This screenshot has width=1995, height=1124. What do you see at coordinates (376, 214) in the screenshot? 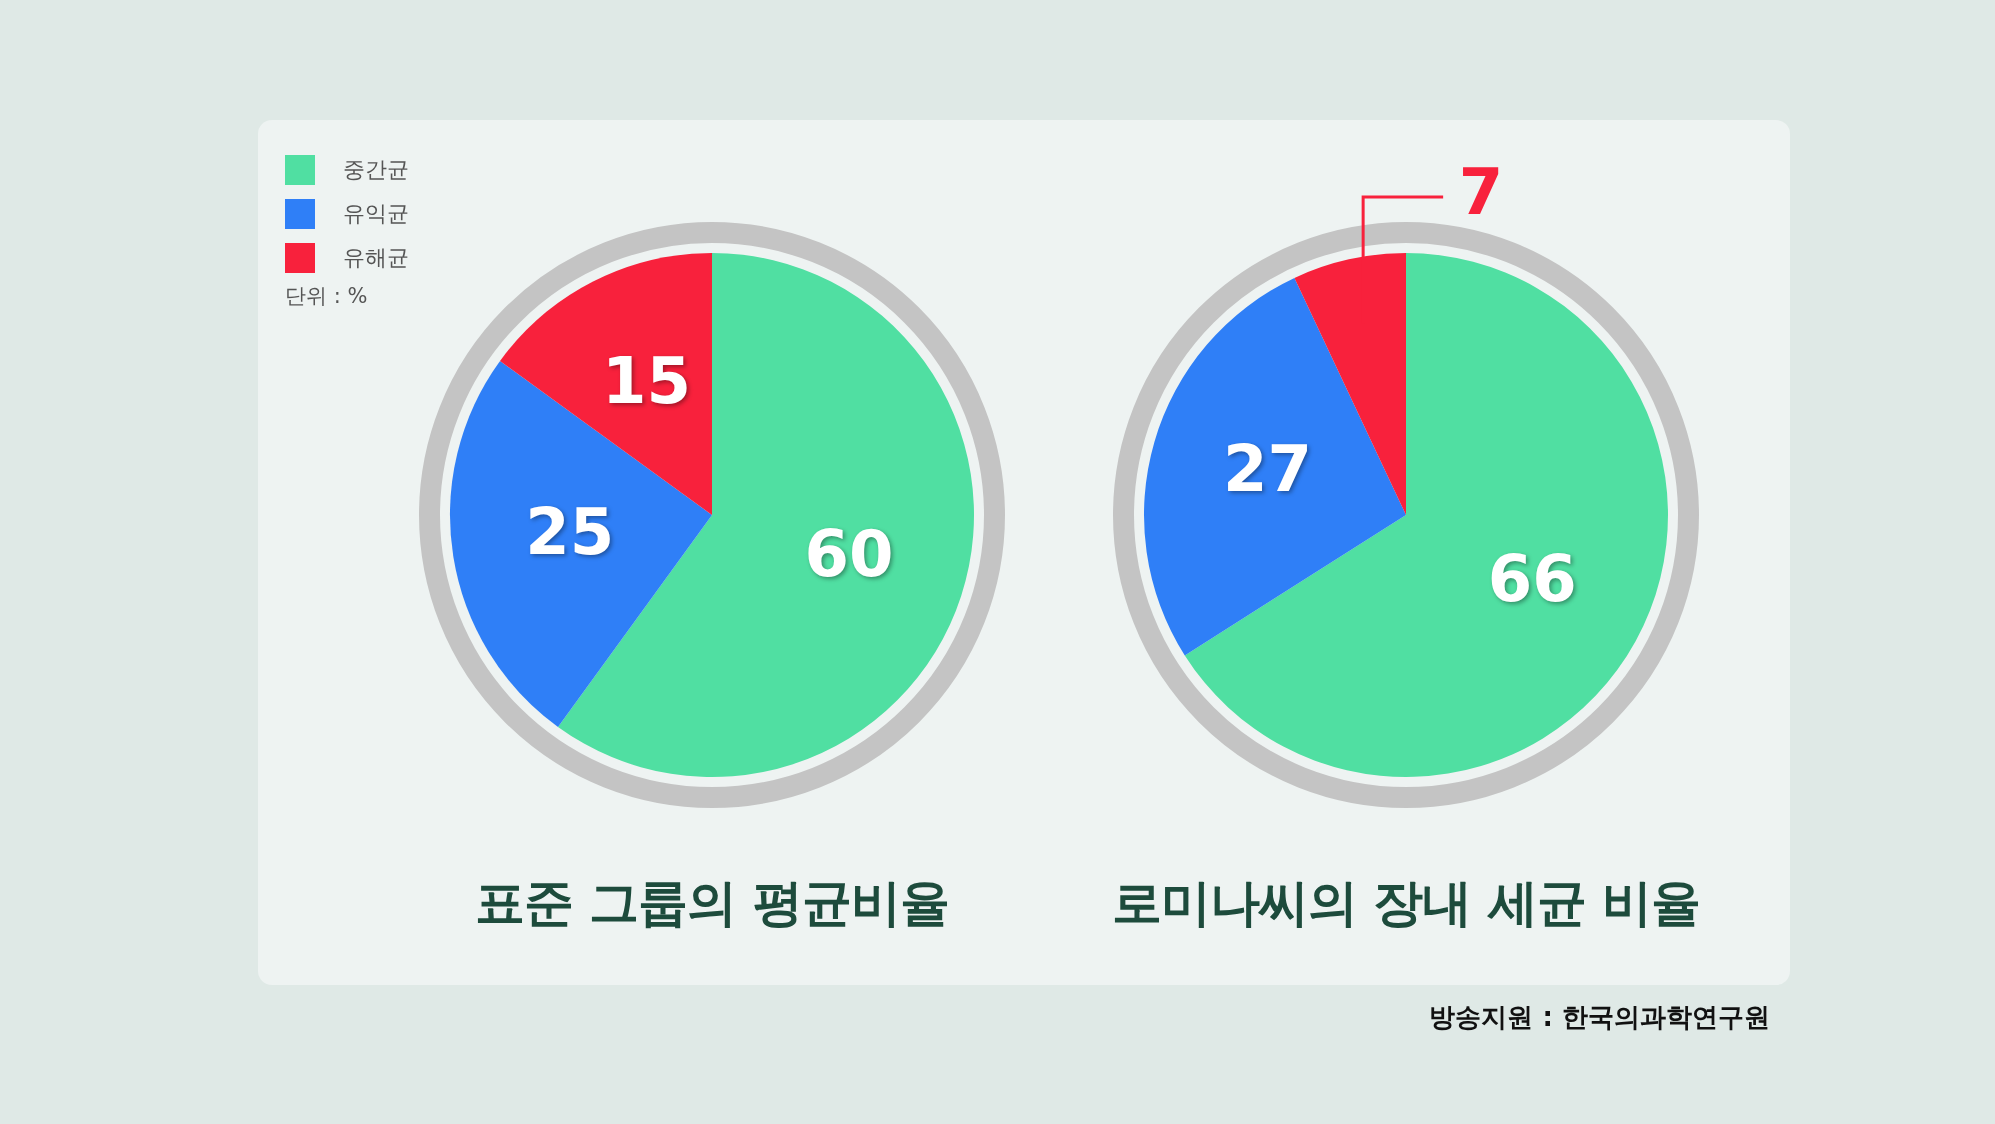
I see `legend-label: 유익균` at bounding box center [376, 214].